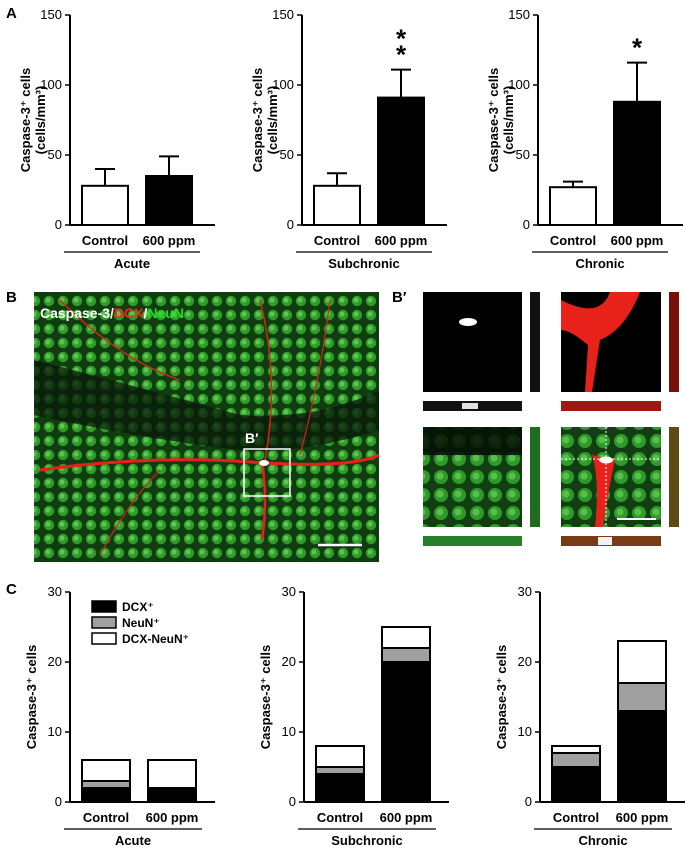 This screenshot has height=863, width=686. Describe the element at coordinates (535, 342) in the screenshot. I see `side-caspase` at that location.